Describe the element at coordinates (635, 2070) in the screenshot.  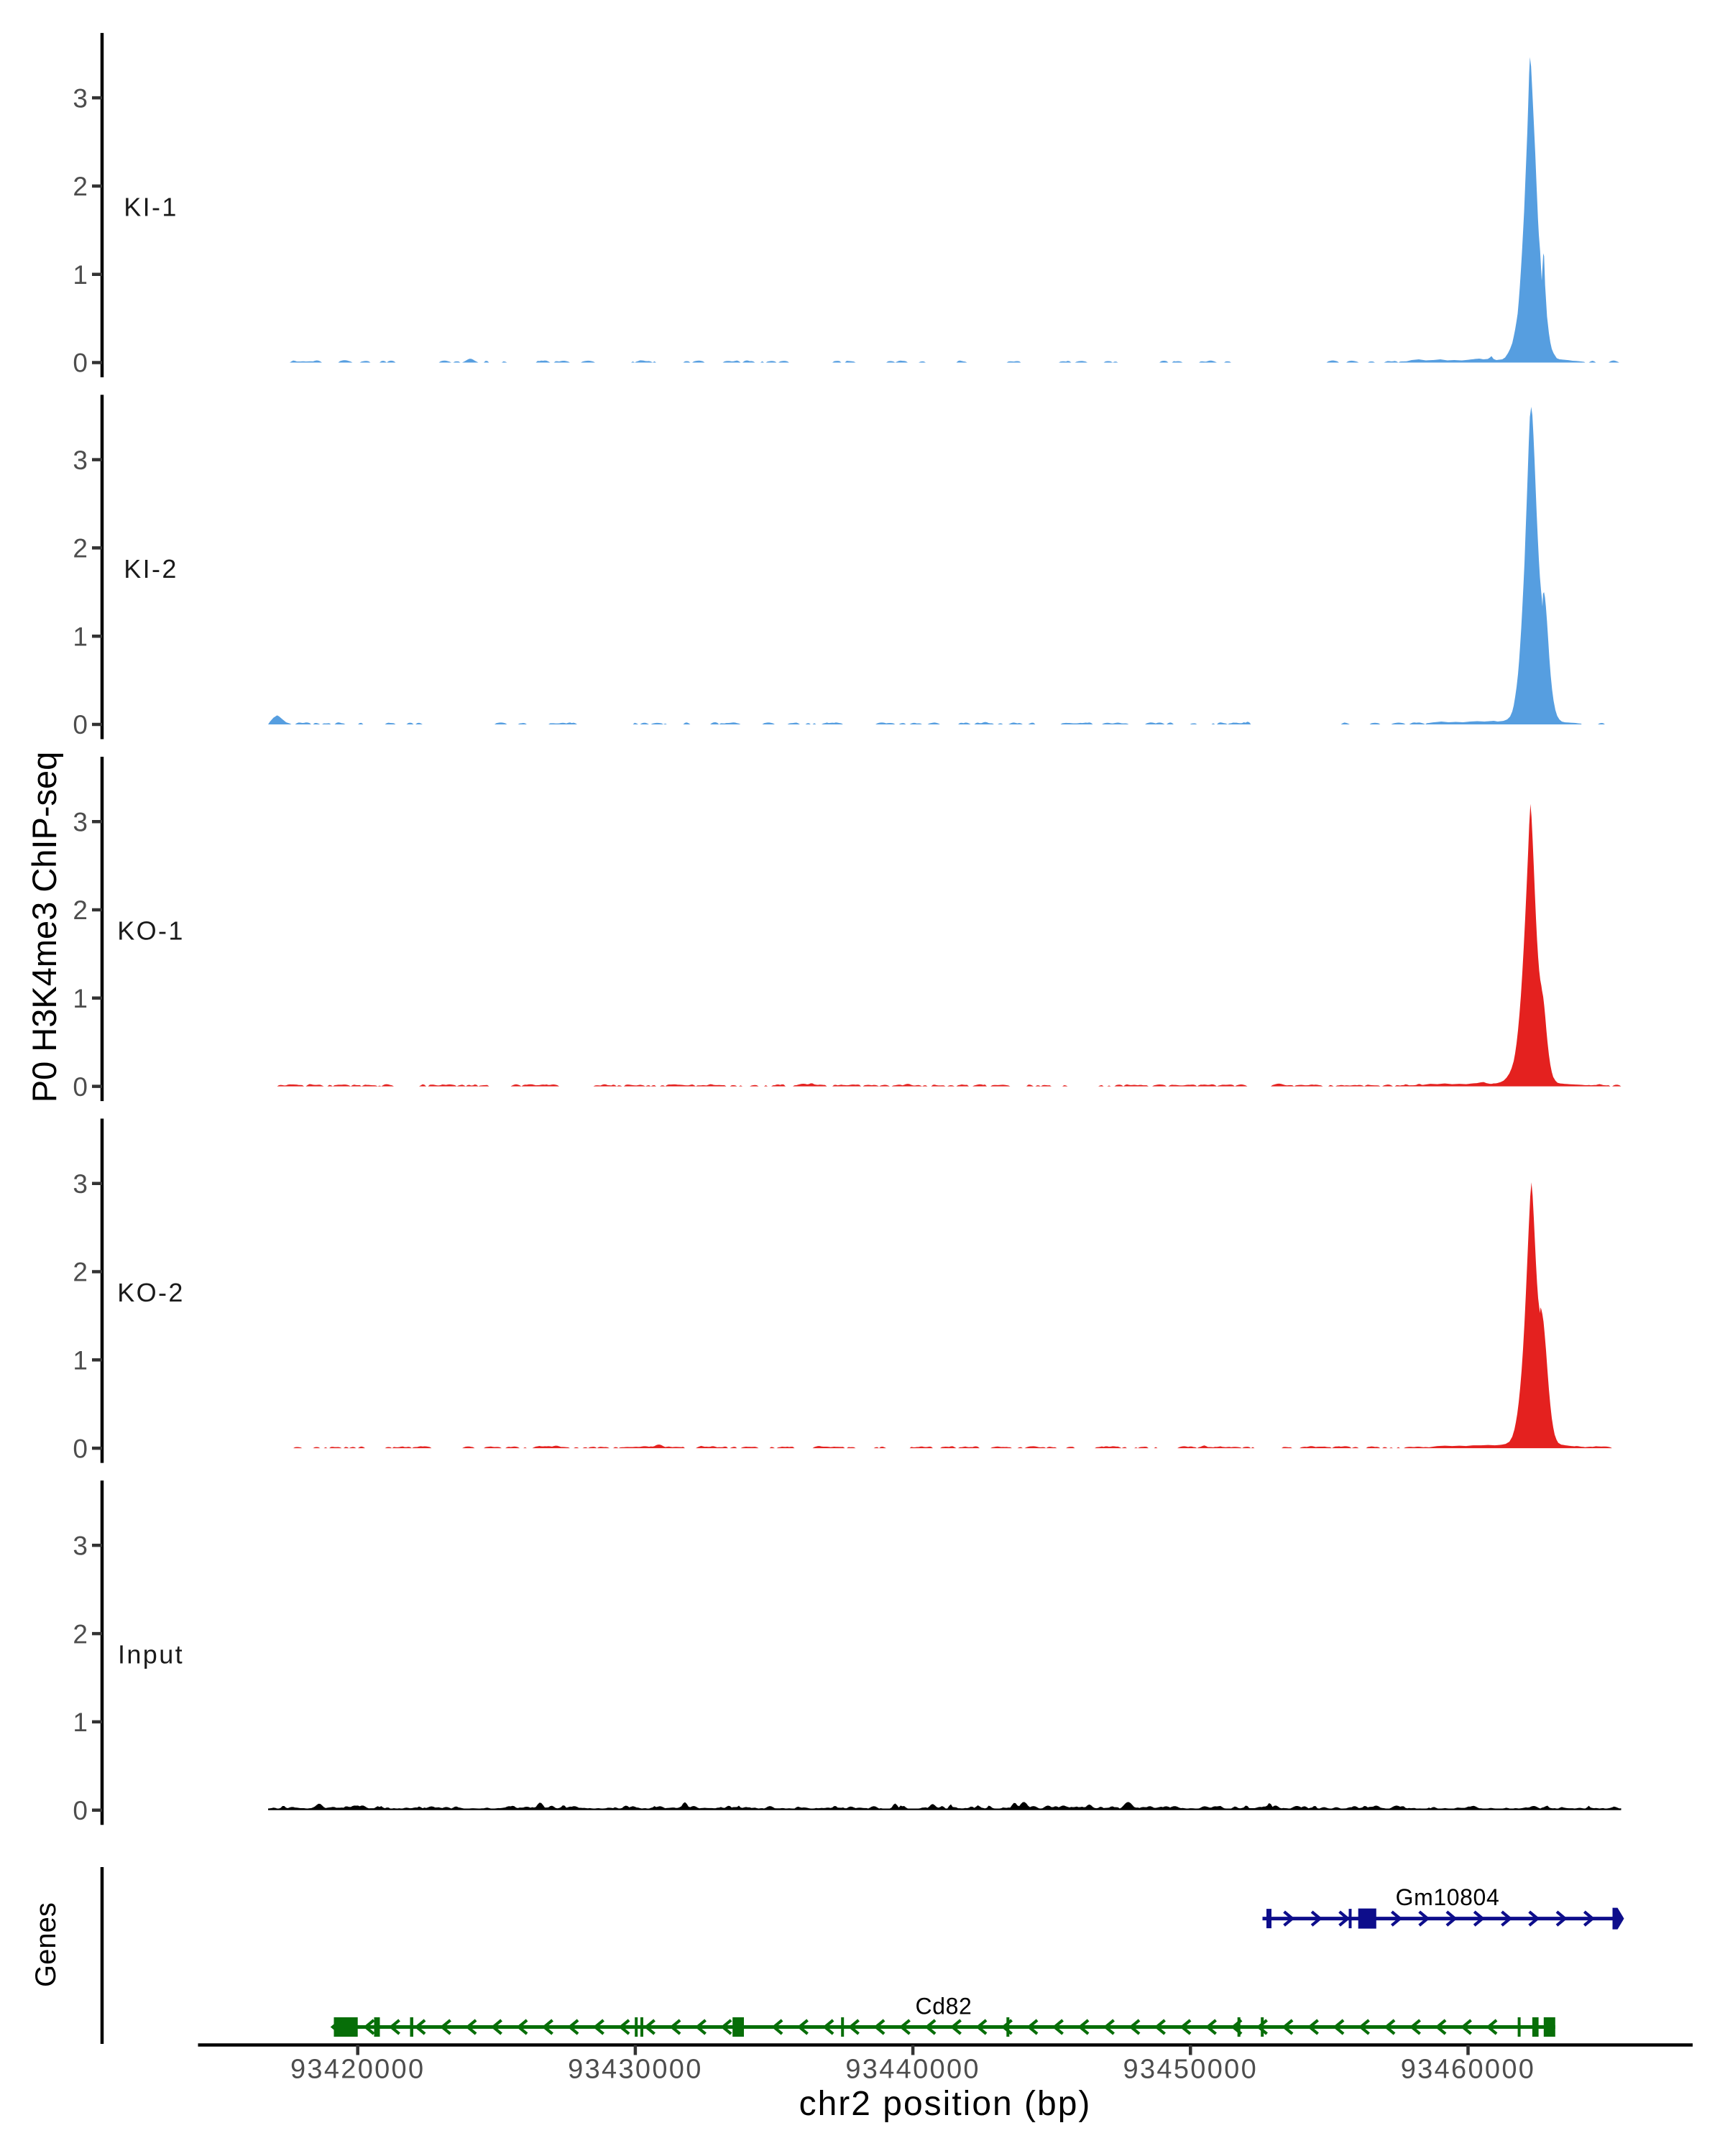
I see `svg-text: 93430000` at that location.